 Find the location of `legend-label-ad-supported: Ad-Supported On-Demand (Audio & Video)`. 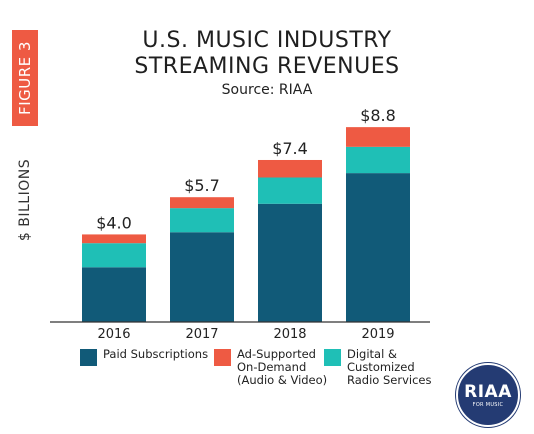

legend-label-ad-supported: Ad-Supported On-Demand (Audio & Video) is located at coordinates (282, 367).